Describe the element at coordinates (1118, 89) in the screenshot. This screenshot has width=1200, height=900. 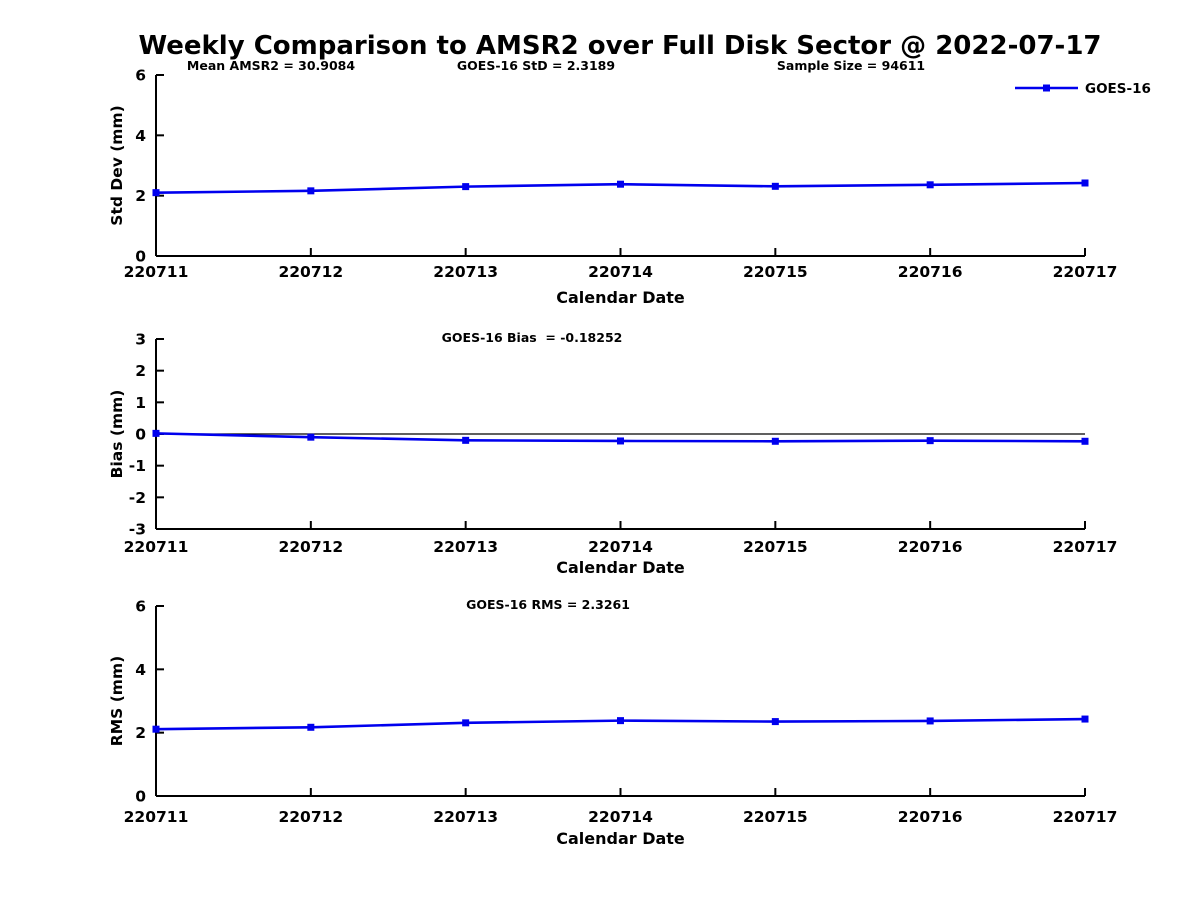
I see `legend-label: GOES-16` at that location.